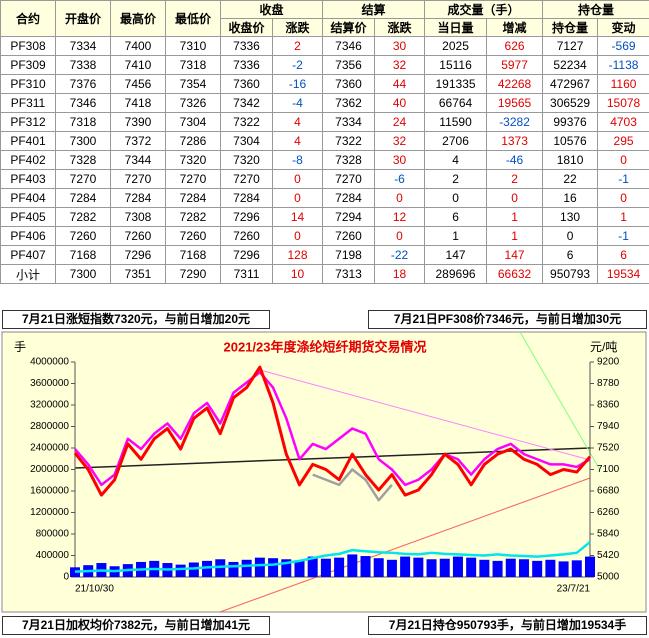  What do you see at coordinates (515, 84) in the screenshot?
I see `cell: 42268` at bounding box center [515, 84].